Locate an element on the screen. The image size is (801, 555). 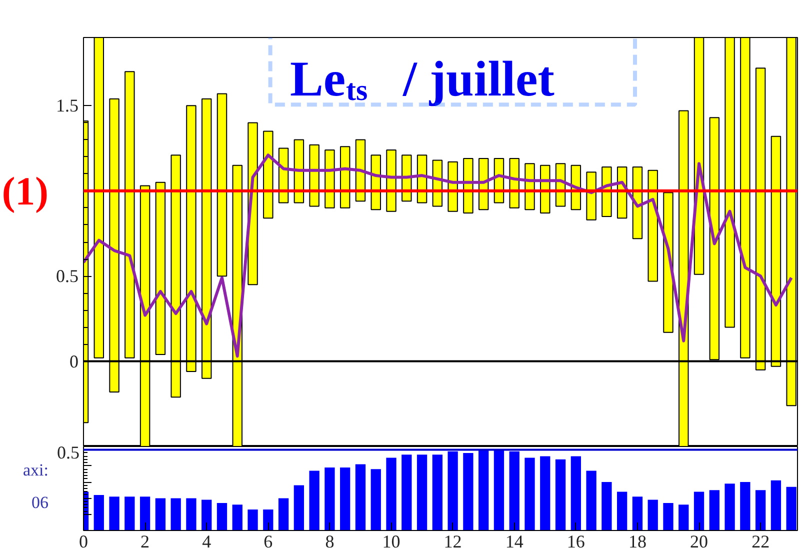
x-tick-label: 10 is located at coordinates (391, 542).